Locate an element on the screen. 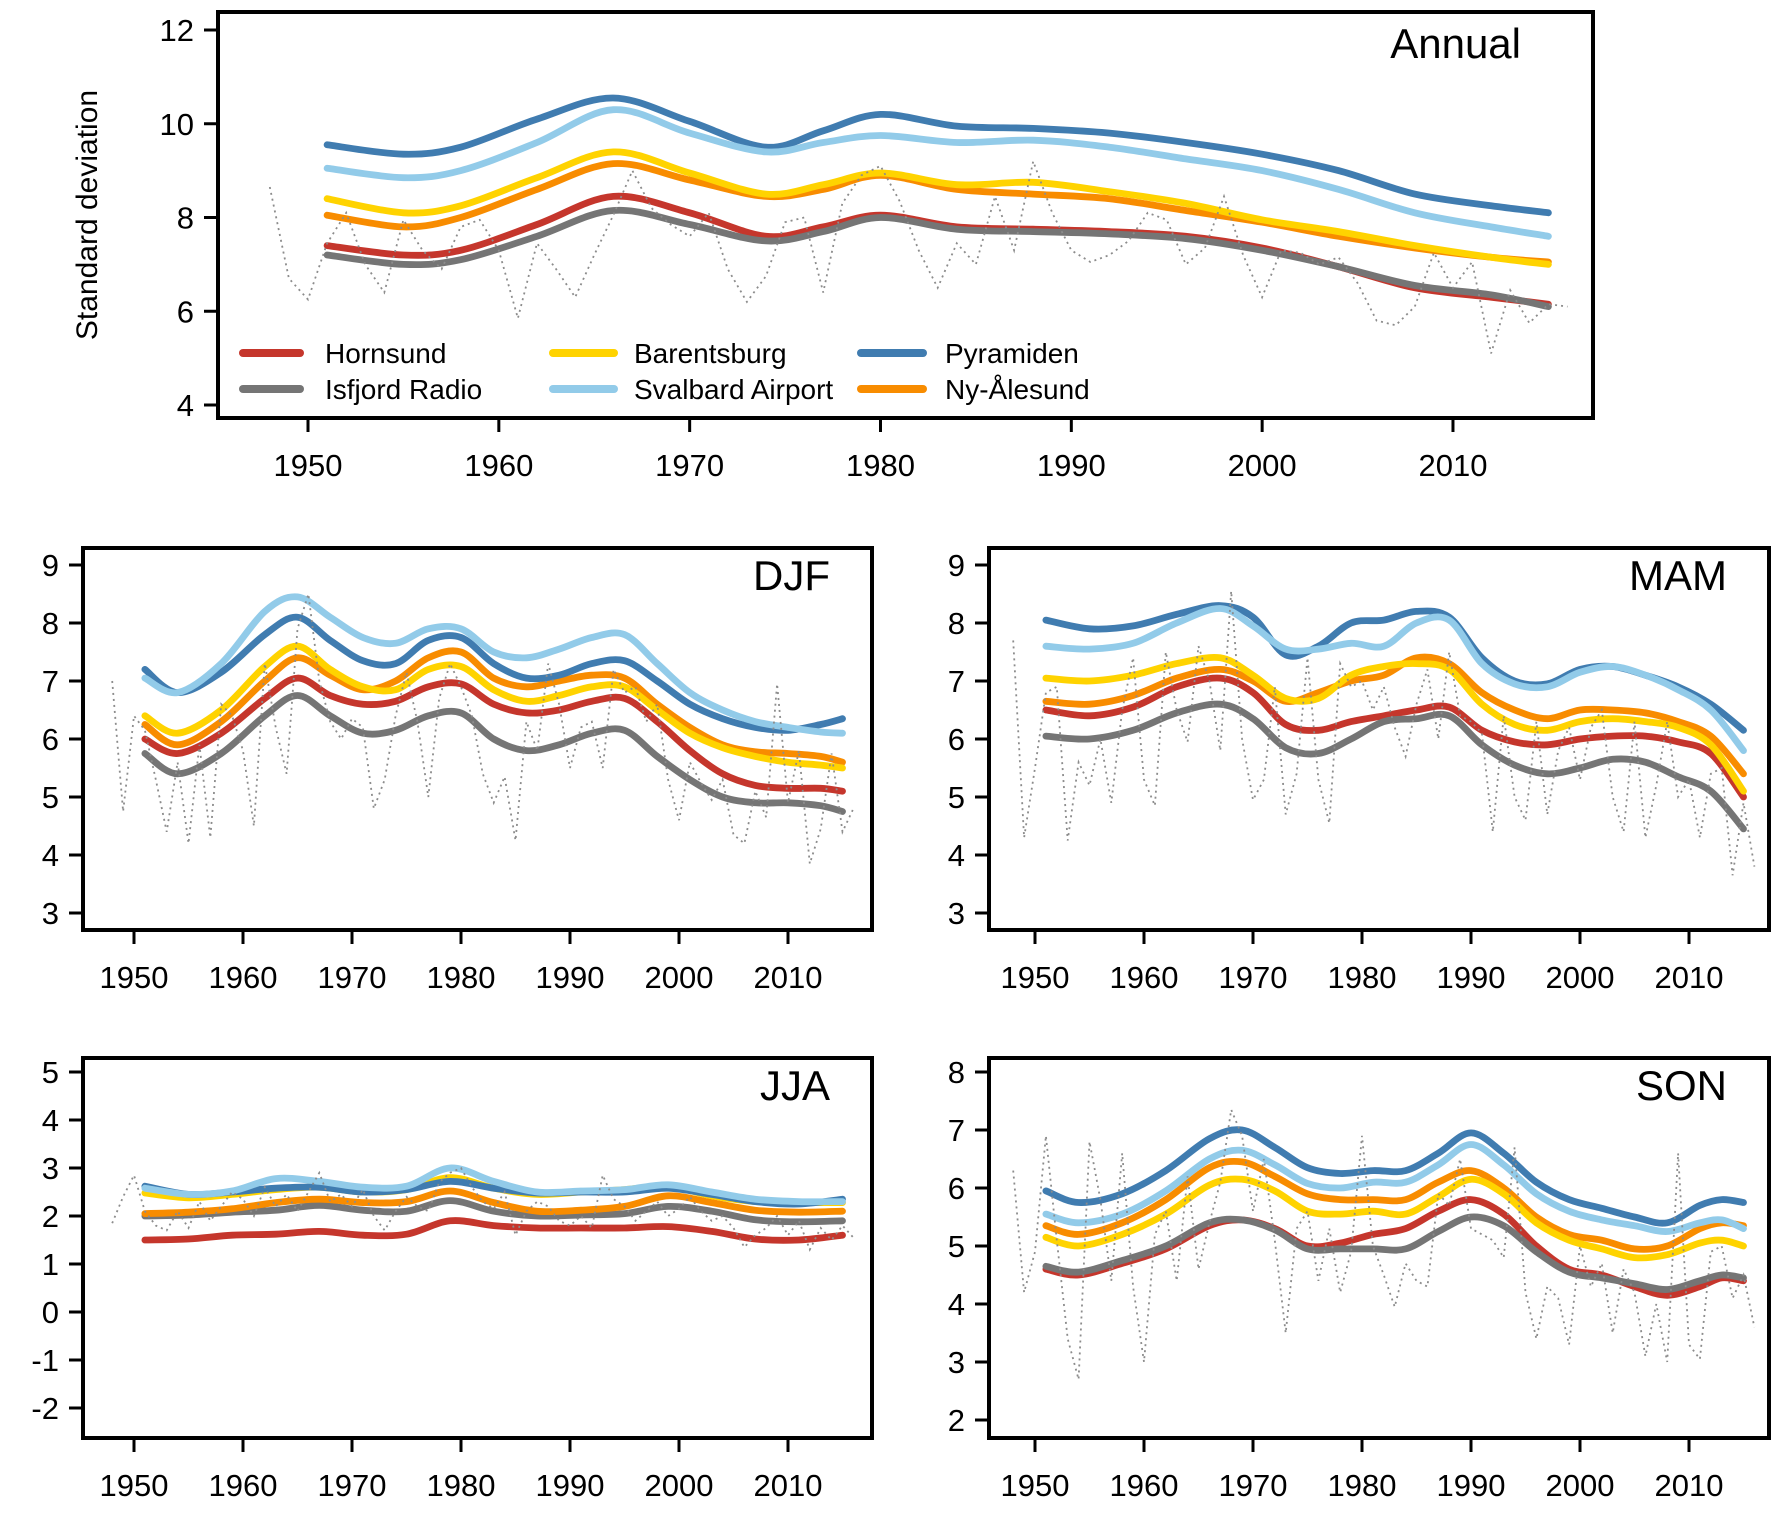 The height and width of the screenshot is (1514, 1783). panel-djf: 1950 1960 1970 1980 1990 2000 2010 3 4 5 6 7 8 9 DJF is located at coordinates (458, 770).